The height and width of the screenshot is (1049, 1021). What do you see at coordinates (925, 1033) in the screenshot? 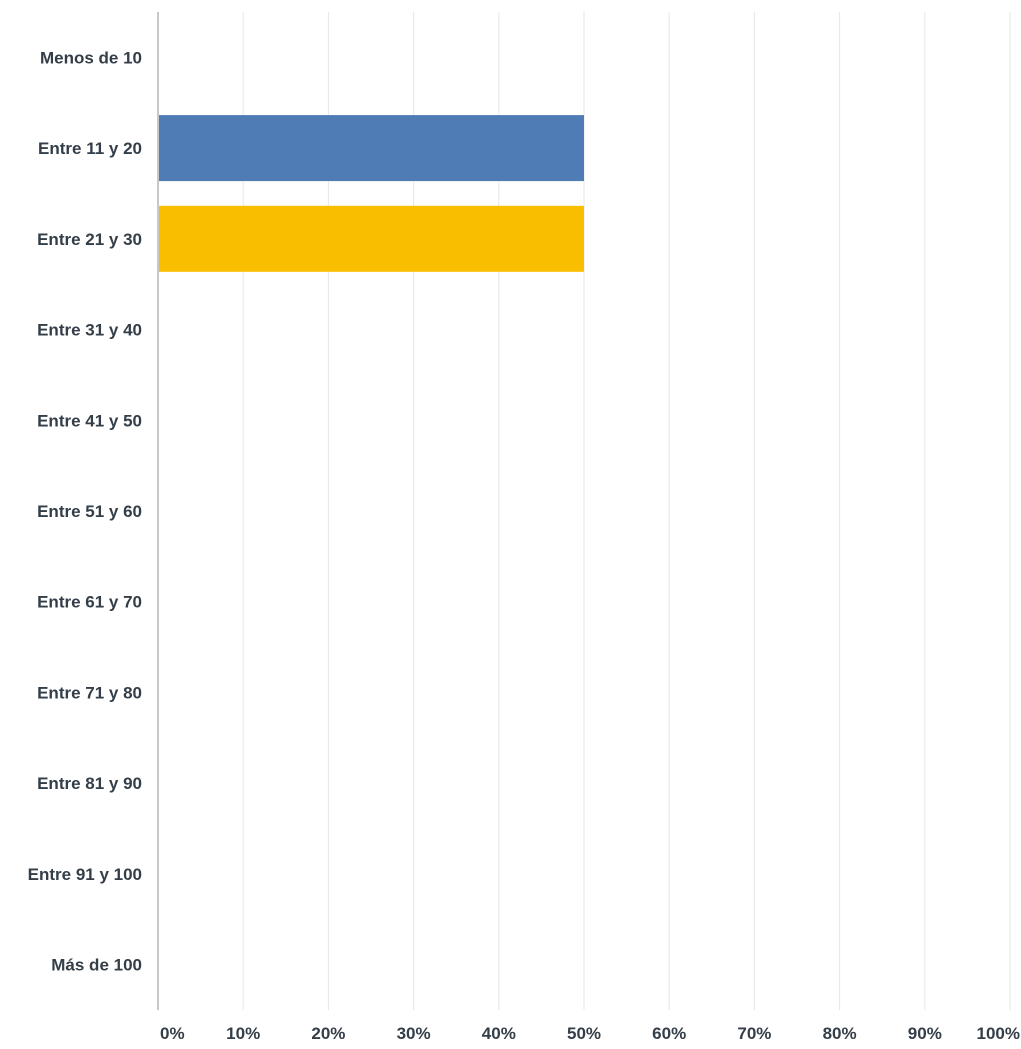
I see `x-tick-label: 90%` at bounding box center [925, 1033].